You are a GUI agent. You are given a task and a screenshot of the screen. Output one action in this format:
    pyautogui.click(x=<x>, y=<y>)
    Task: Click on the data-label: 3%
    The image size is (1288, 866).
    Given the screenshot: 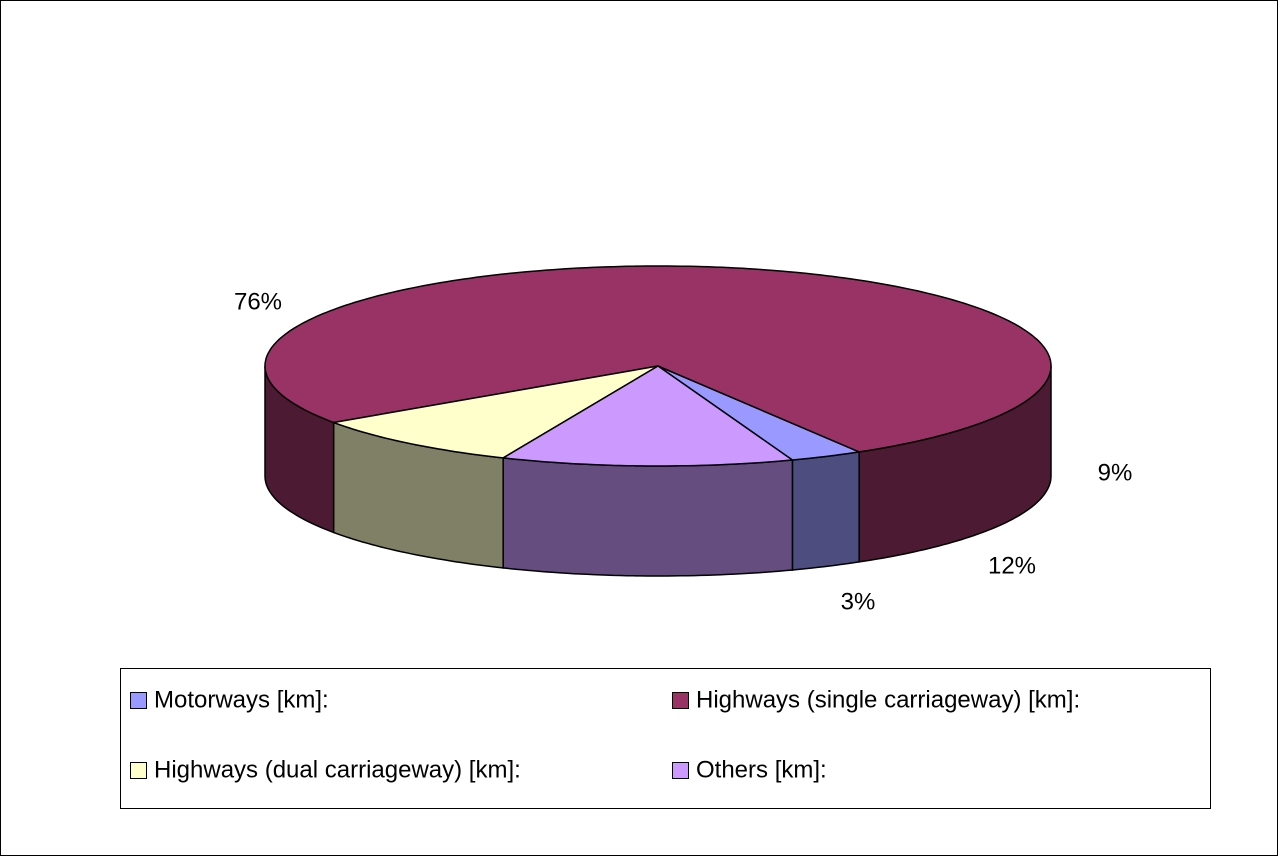 What is the action you would take?
    pyautogui.click(x=858, y=601)
    